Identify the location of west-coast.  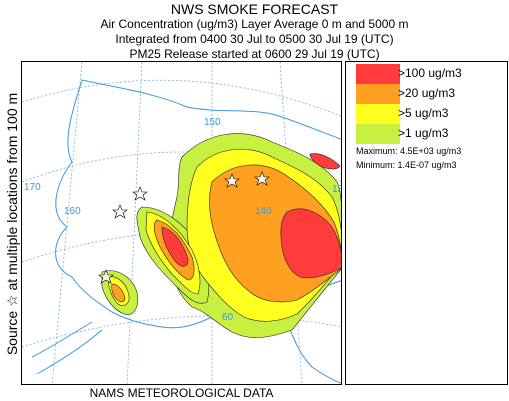
(109, 203).